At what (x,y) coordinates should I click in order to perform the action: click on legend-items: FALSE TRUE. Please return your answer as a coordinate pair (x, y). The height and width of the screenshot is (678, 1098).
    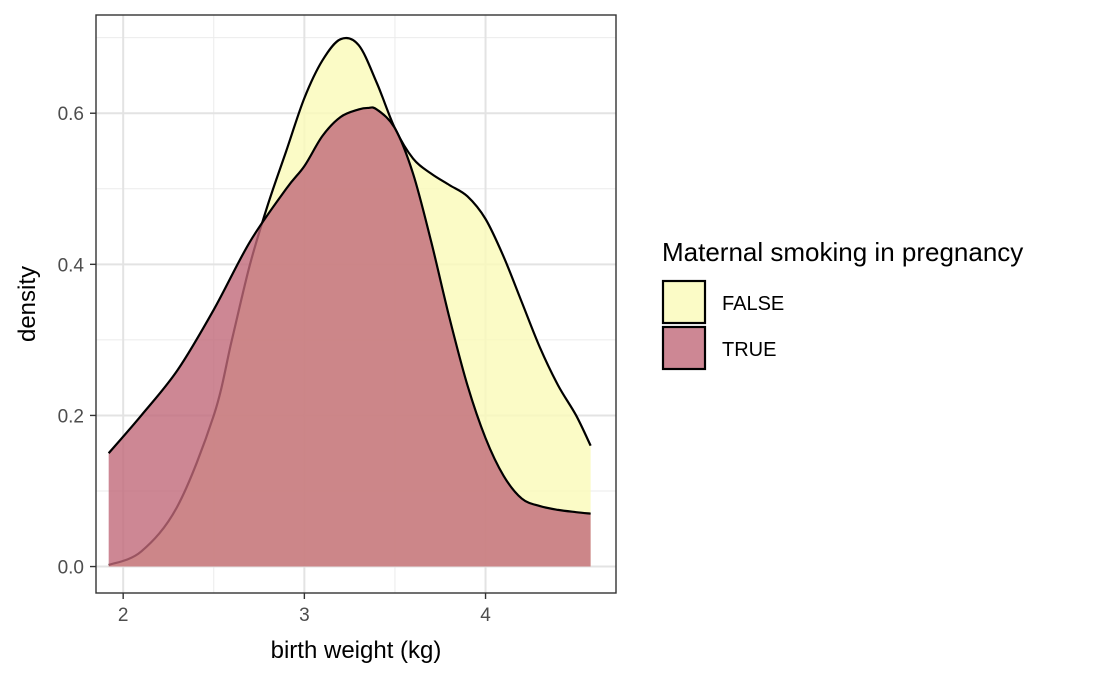
    Looking at the image, I should click on (722, 325).